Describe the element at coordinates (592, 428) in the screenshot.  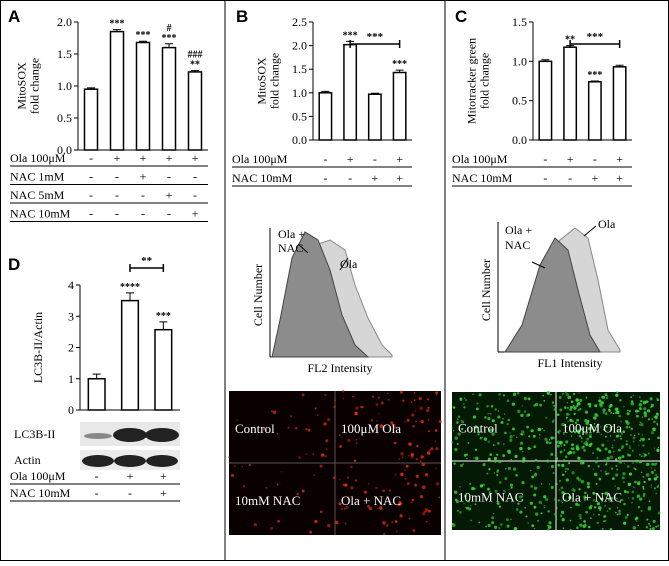
I see `micrograph-label: 100μM Ola` at that location.